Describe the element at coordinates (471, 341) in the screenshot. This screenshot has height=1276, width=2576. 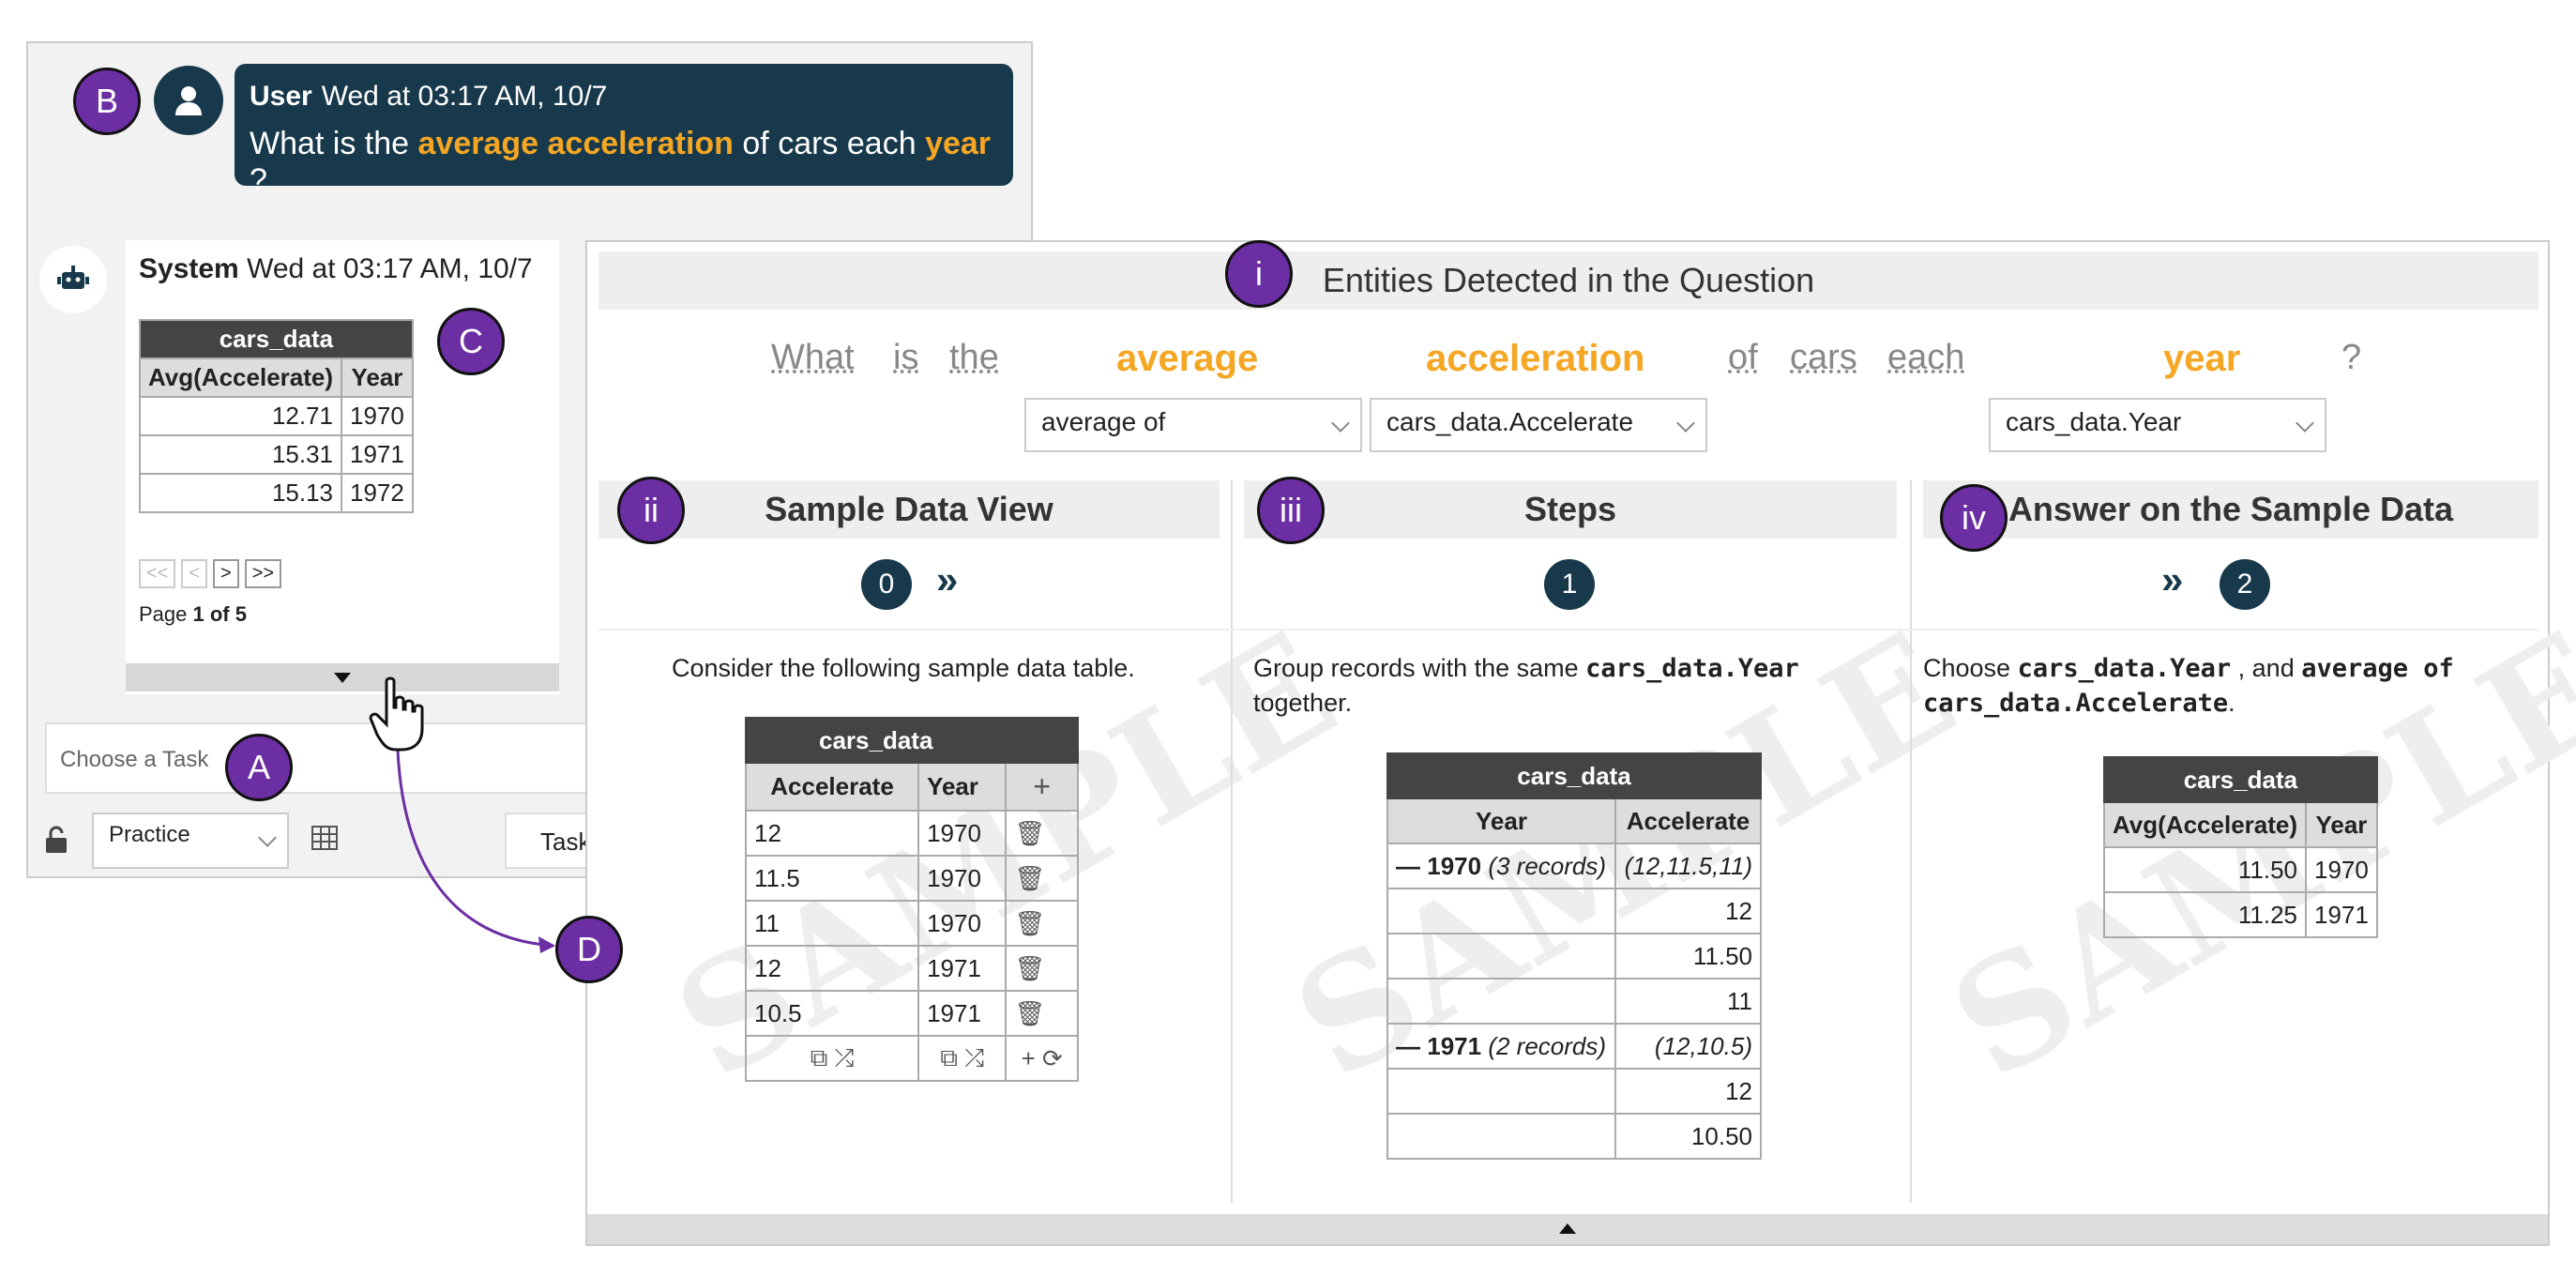
I see `annotation-badge-c: C` at that location.